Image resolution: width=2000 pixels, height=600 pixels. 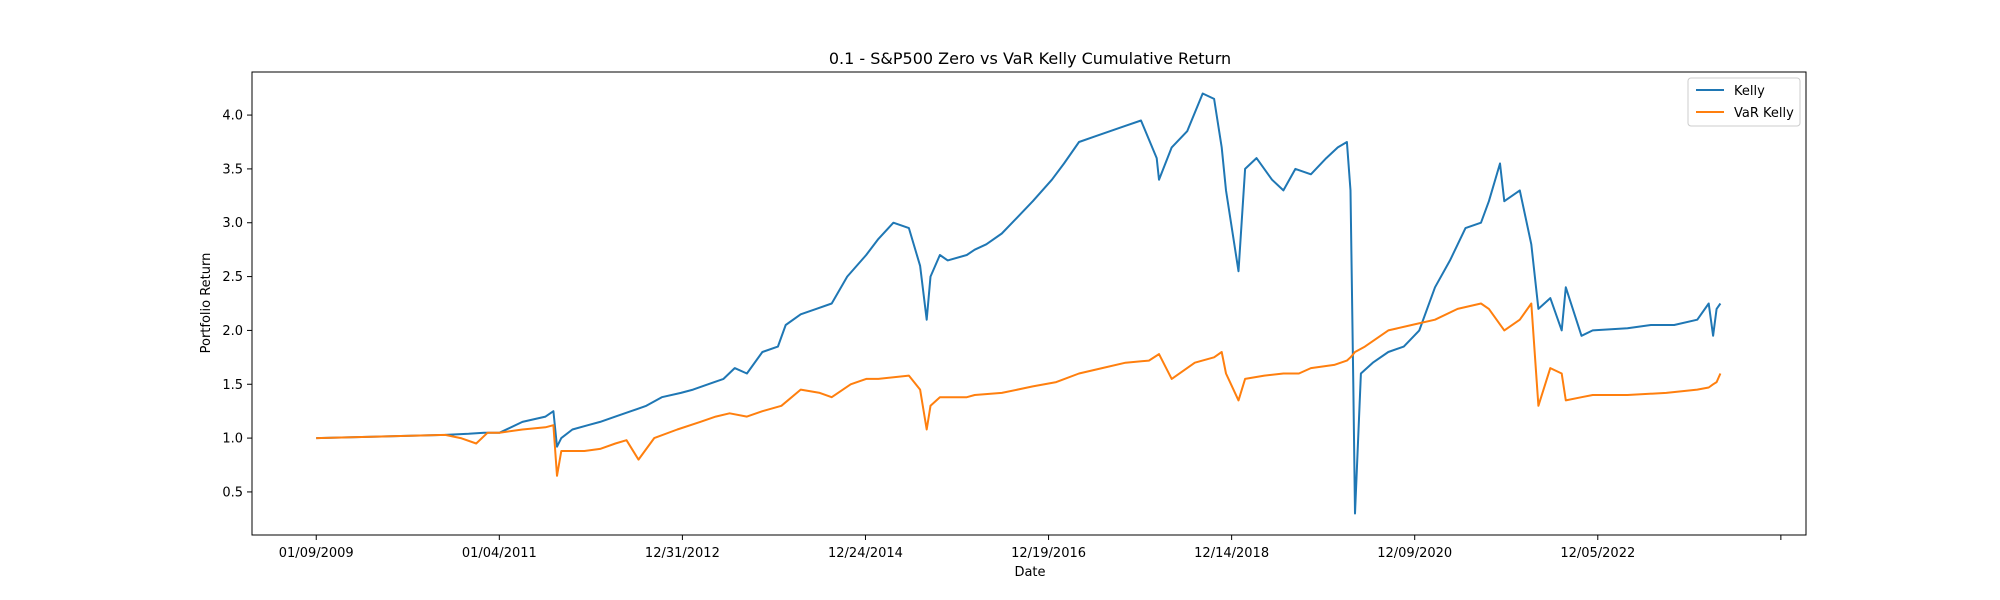 I want to click on y-tick-label: 4.0, so click(x=232, y=116).